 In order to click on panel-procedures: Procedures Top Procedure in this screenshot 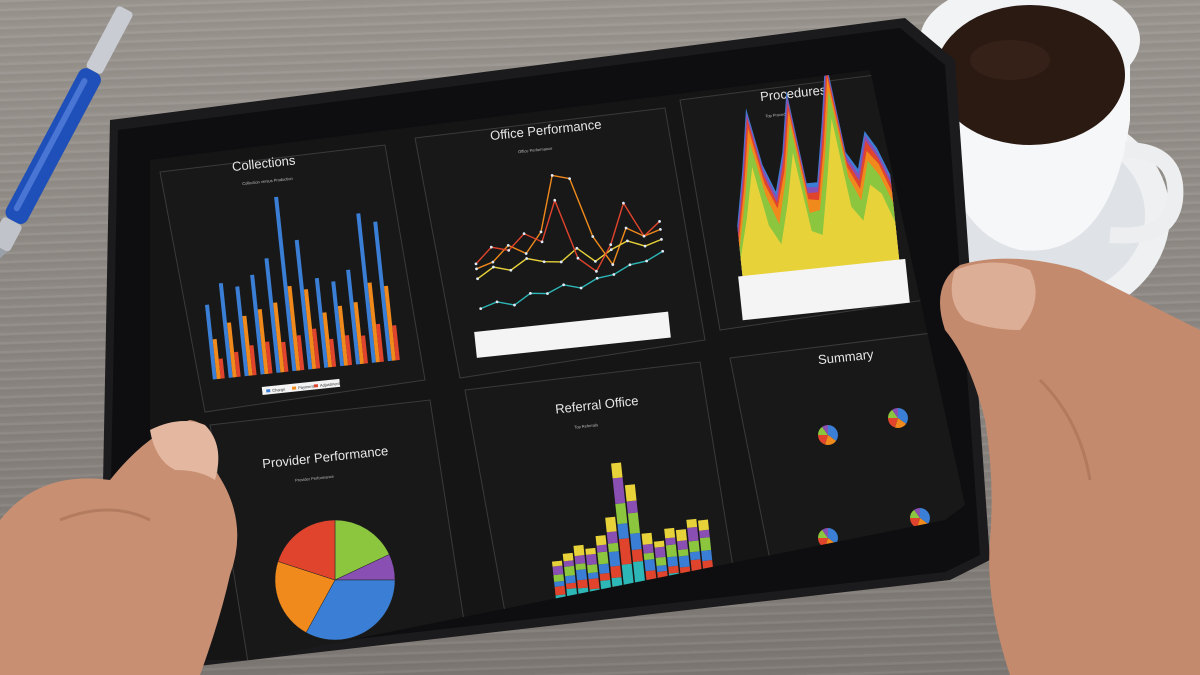, I will do `click(802, 191)`.